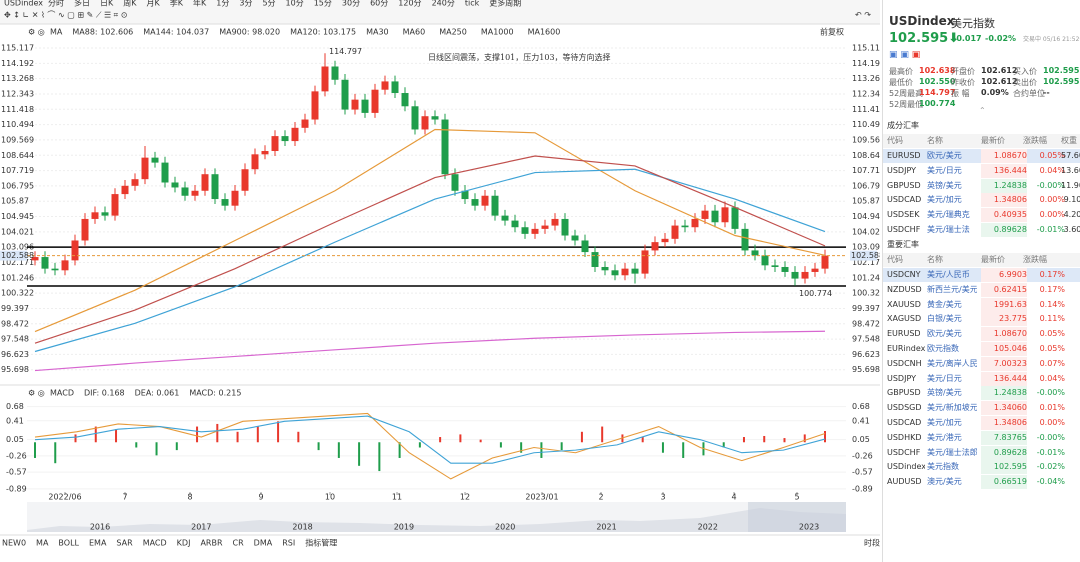  What do you see at coordinates (904, 319) in the screenshot?
I see `code: XAGUSD` at bounding box center [904, 319].